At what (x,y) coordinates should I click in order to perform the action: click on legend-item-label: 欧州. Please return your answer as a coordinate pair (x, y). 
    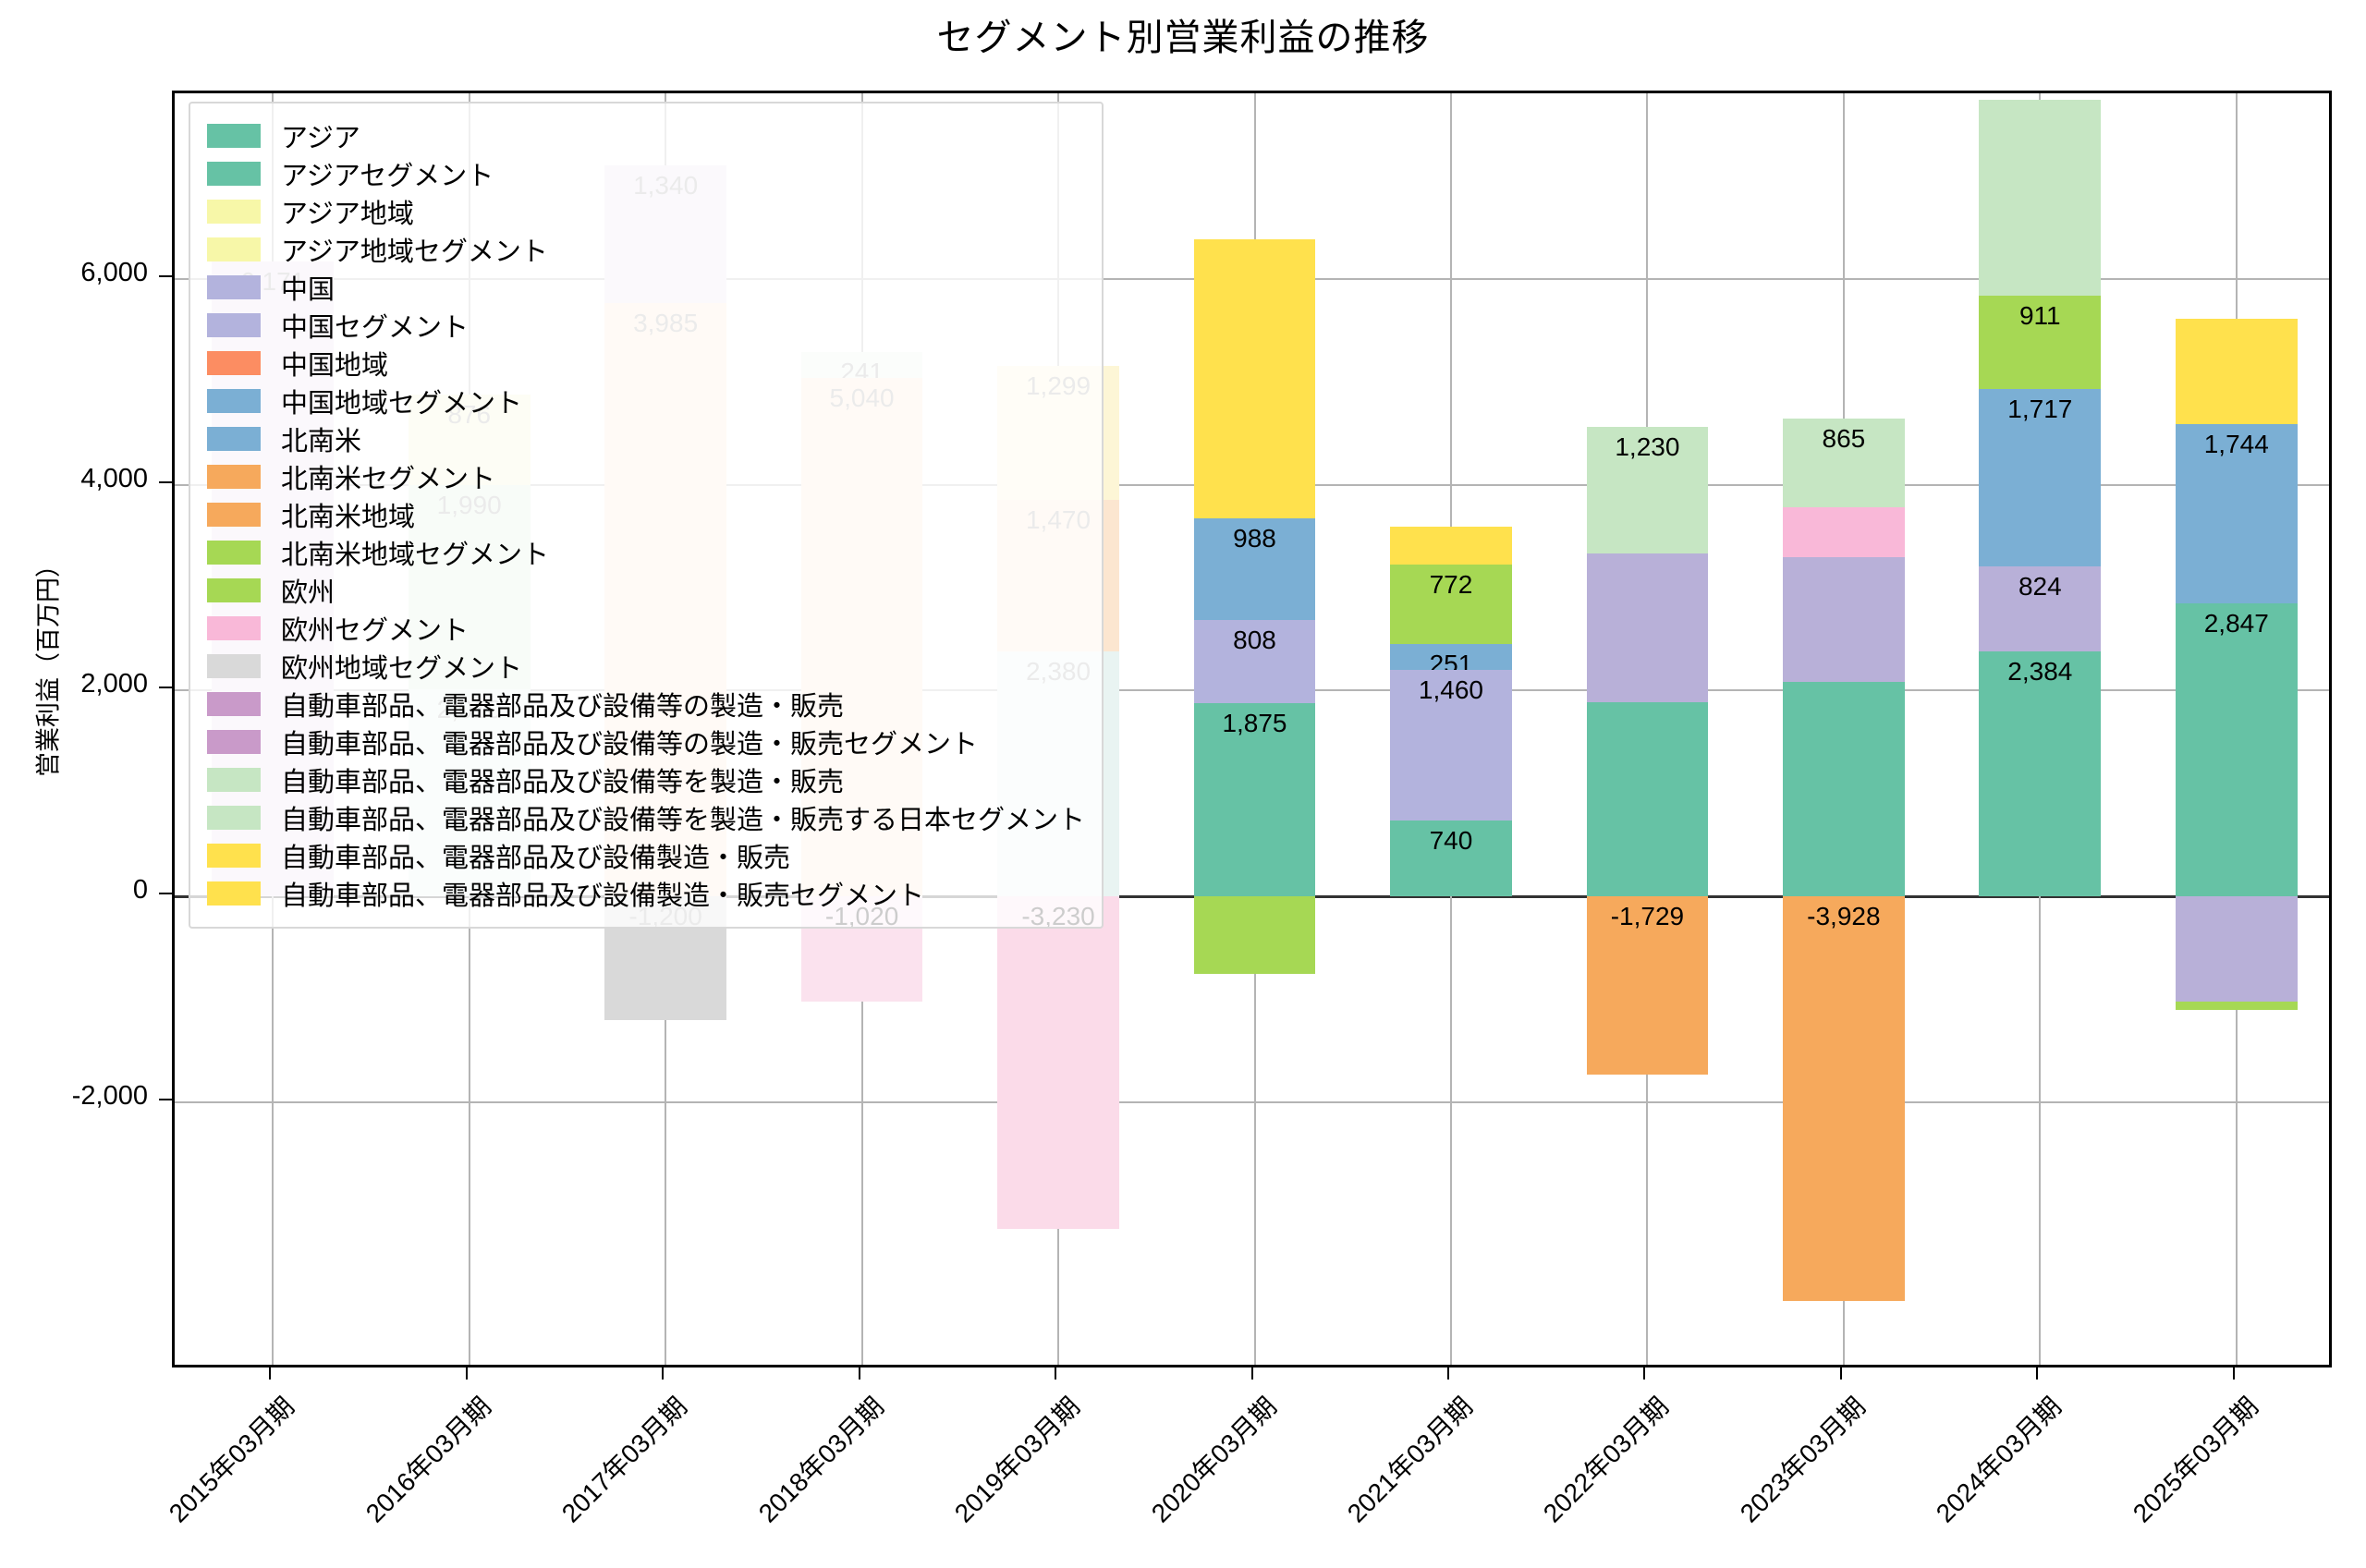
    Looking at the image, I should click on (308, 592).